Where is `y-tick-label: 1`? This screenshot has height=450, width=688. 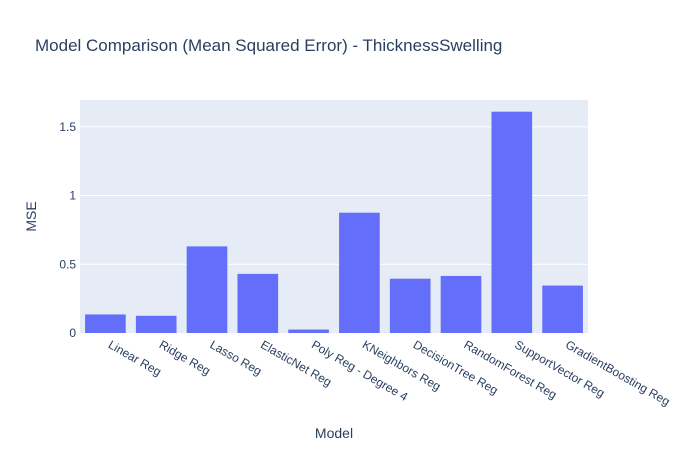 y-tick-label: 1 is located at coordinates (72, 196).